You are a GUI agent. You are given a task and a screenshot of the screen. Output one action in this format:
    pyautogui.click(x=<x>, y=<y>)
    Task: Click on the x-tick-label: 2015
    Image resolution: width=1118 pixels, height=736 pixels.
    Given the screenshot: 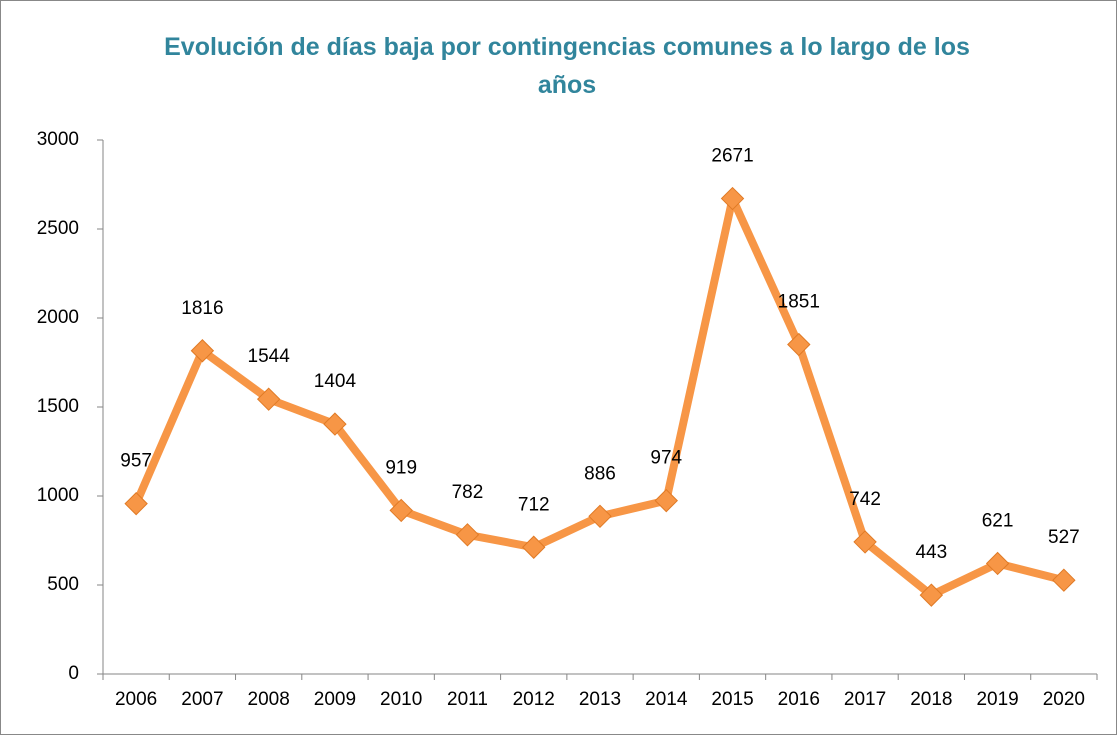 What is the action you would take?
    pyautogui.click(x=732, y=699)
    